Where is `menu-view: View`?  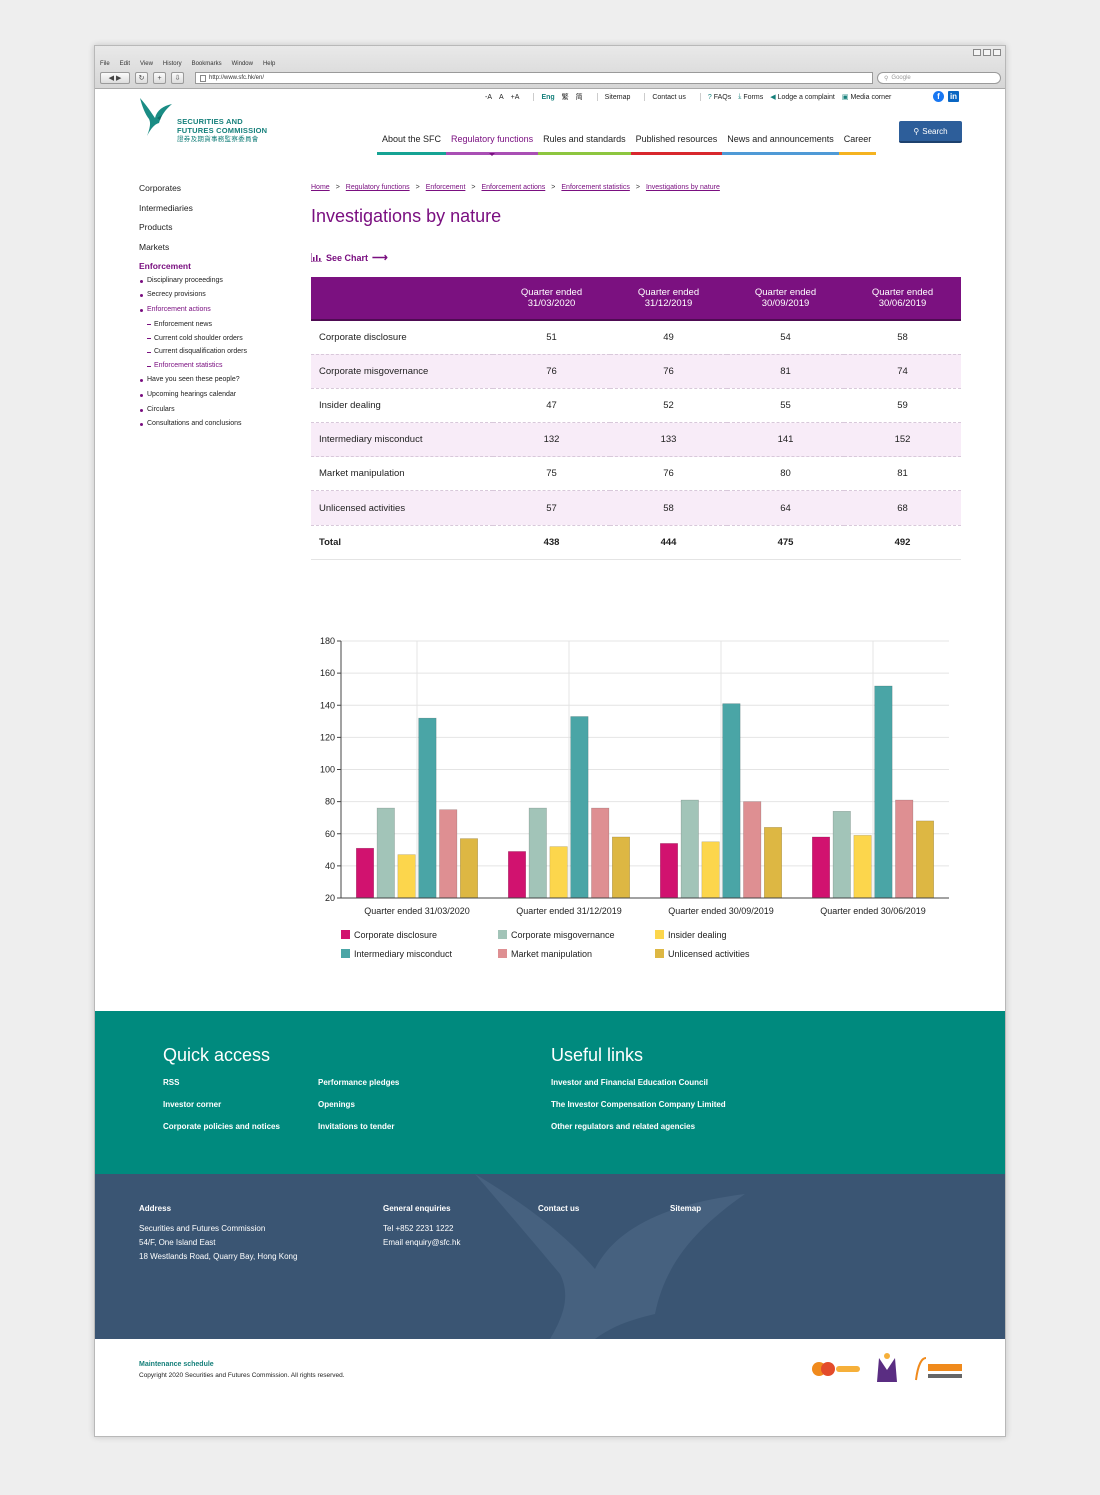 menu-view: View is located at coordinates (146, 64).